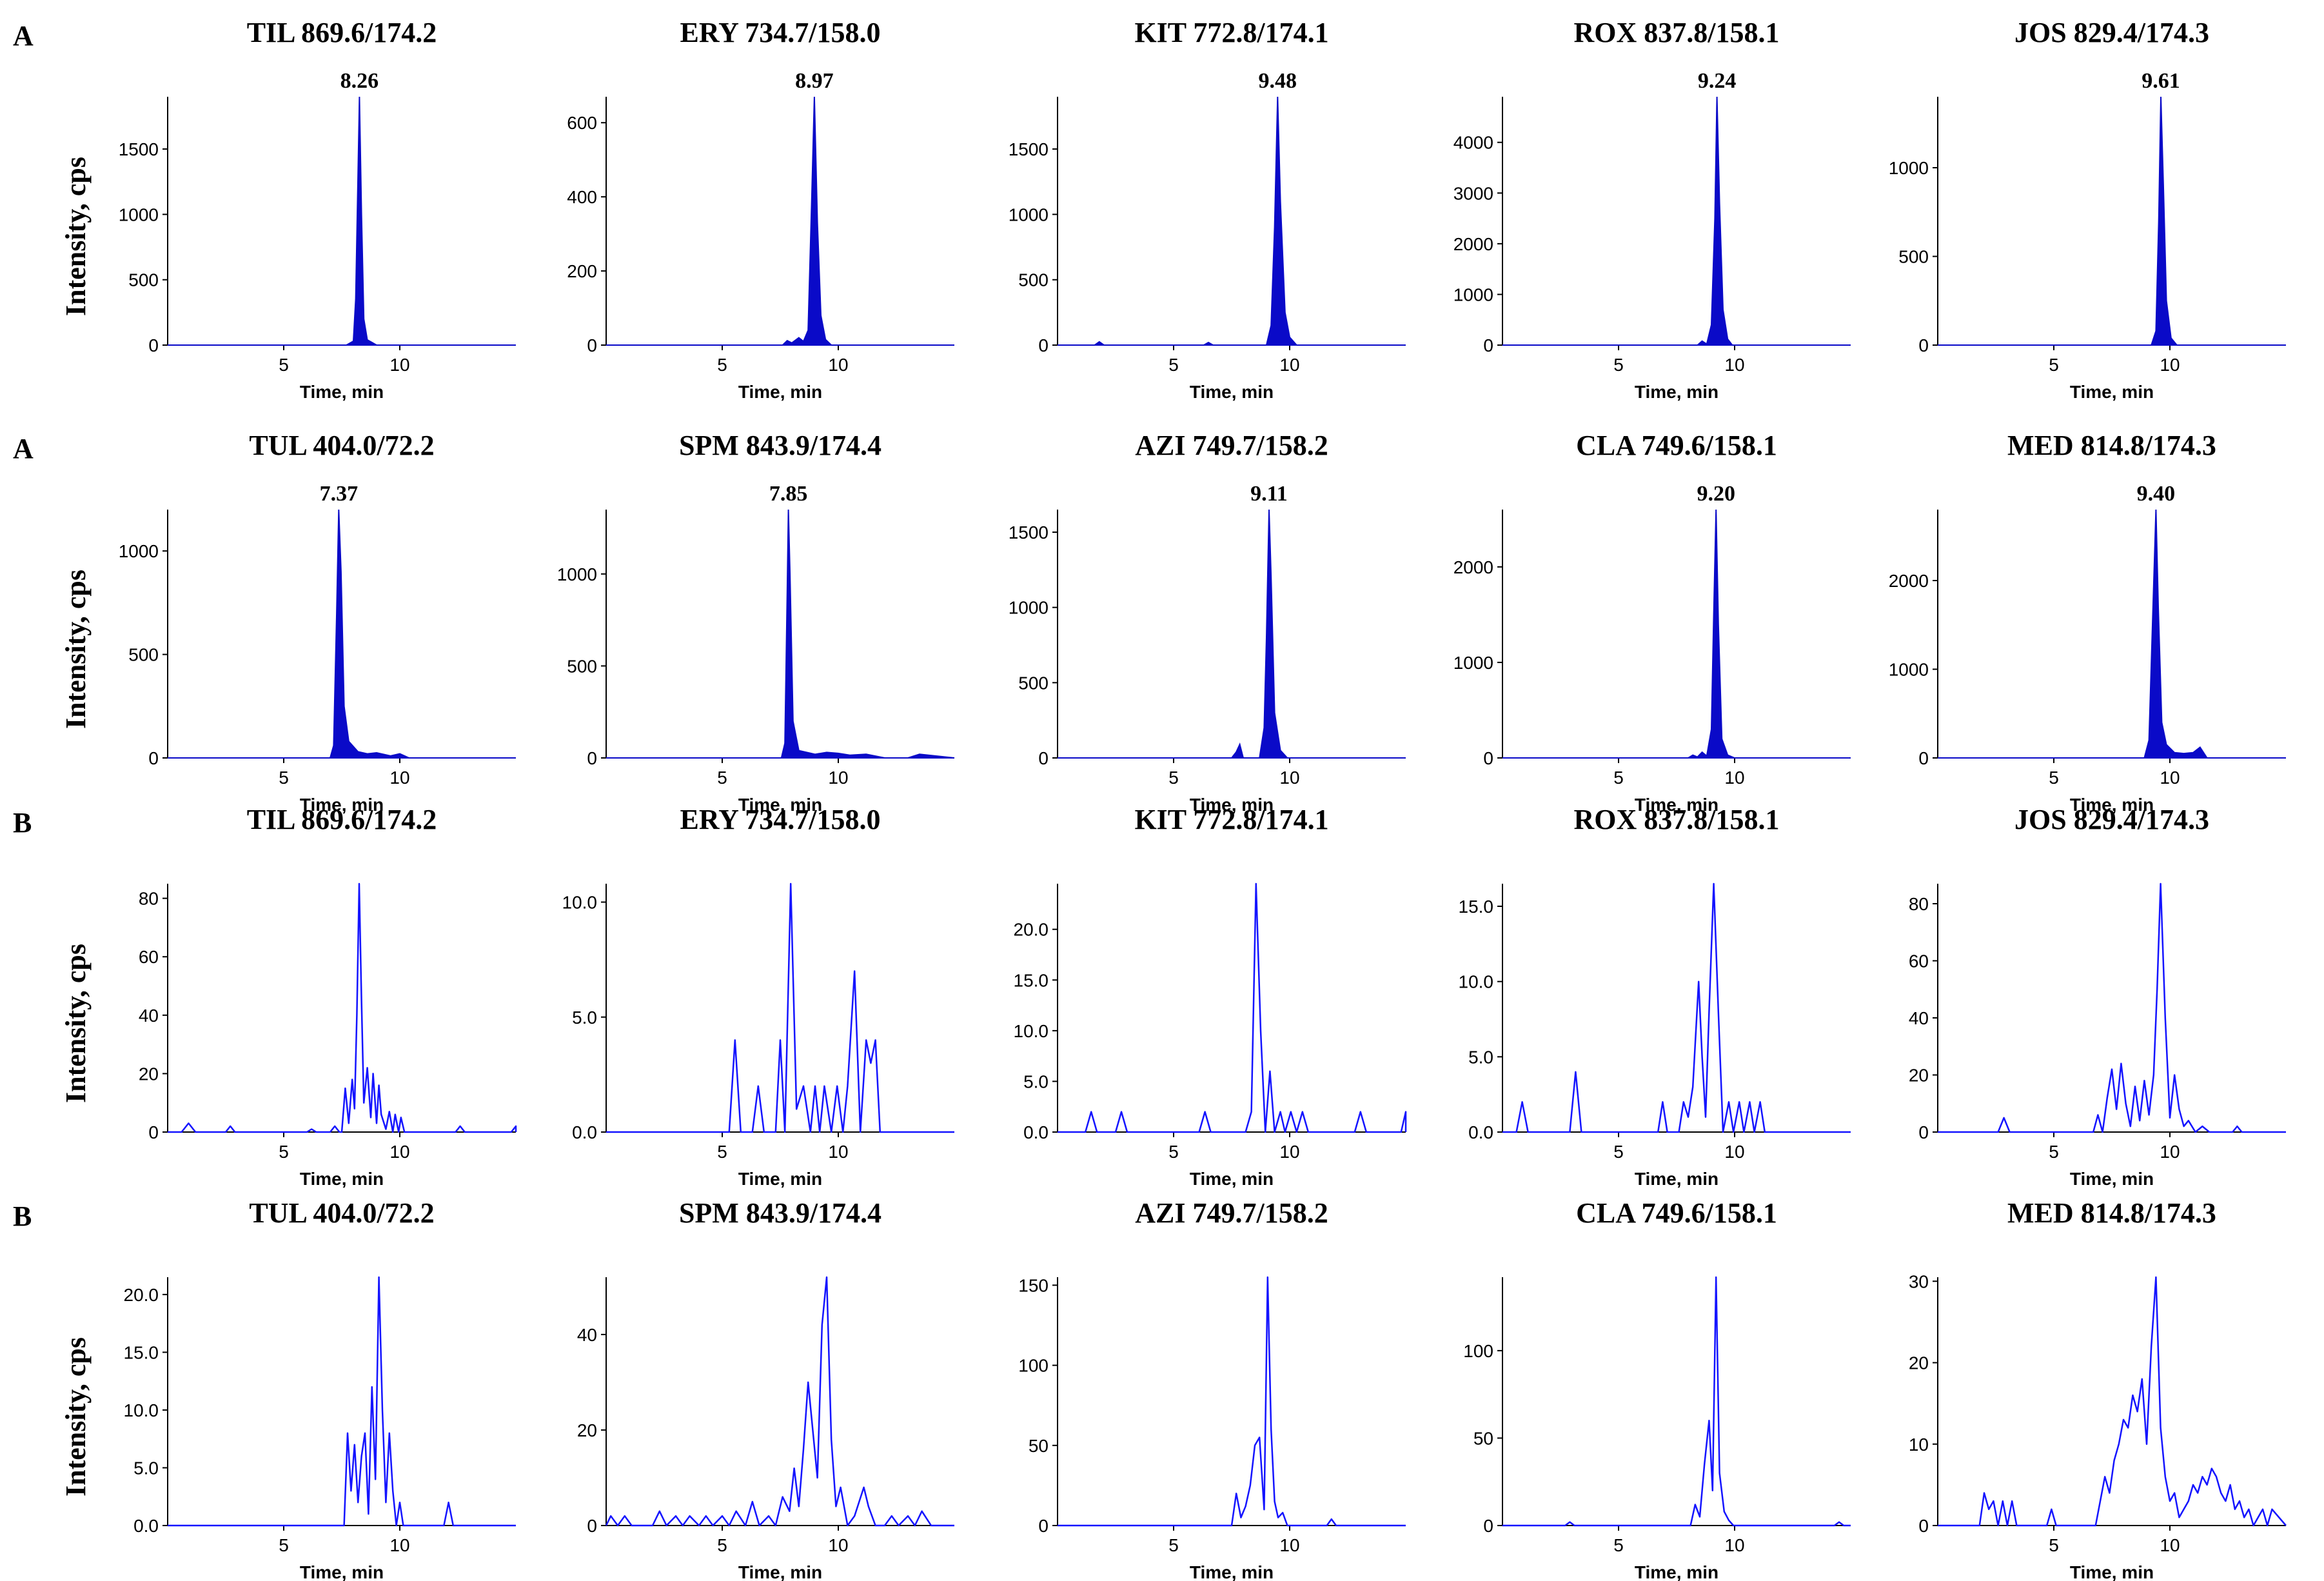 The image size is (2324, 1581). Describe the element at coordinates (1716, 494) in the screenshot. I see `peak-label: 9.20` at that location.